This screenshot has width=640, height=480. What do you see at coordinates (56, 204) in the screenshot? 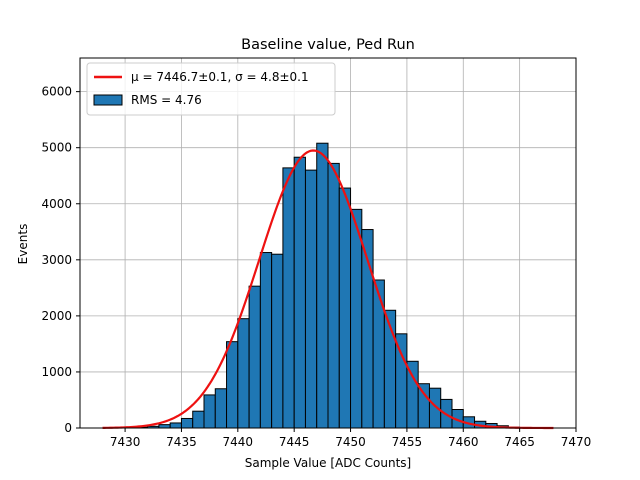
I see `y-tick-label: 4000` at bounding box center [56, 204].